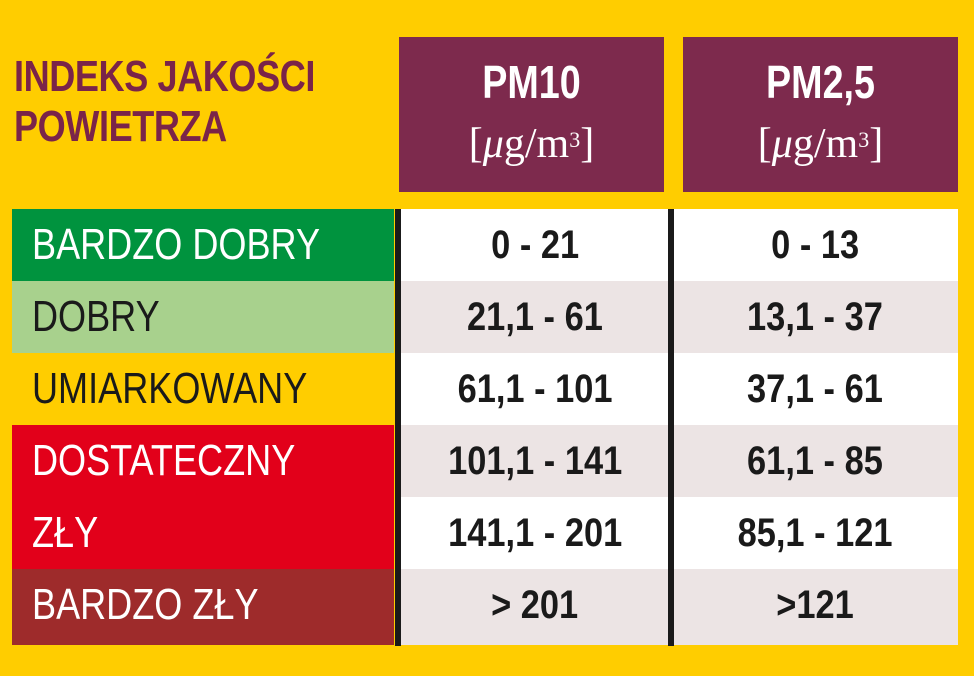 The image size is (974, 676). Describe the element at coordinates (535, 317) in the screenshot. I see `pm10-value: 21,1 - 61` at that location.